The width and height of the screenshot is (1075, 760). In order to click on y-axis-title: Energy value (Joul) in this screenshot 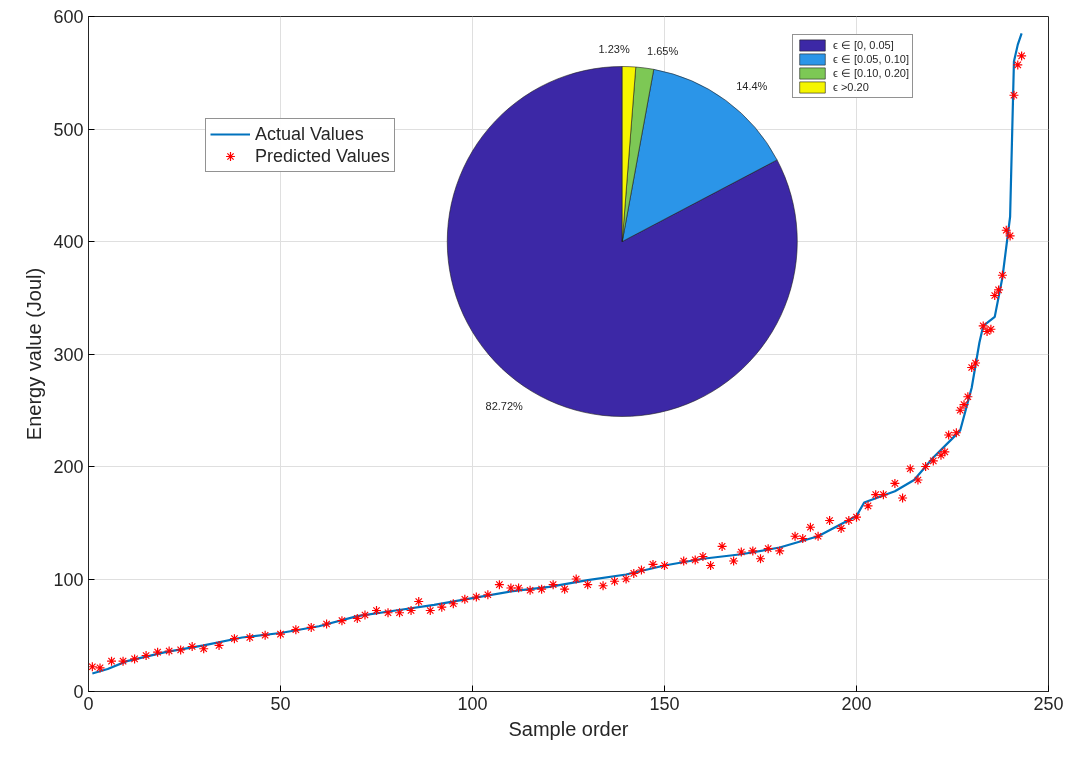, I will do `click(34, 354)`.